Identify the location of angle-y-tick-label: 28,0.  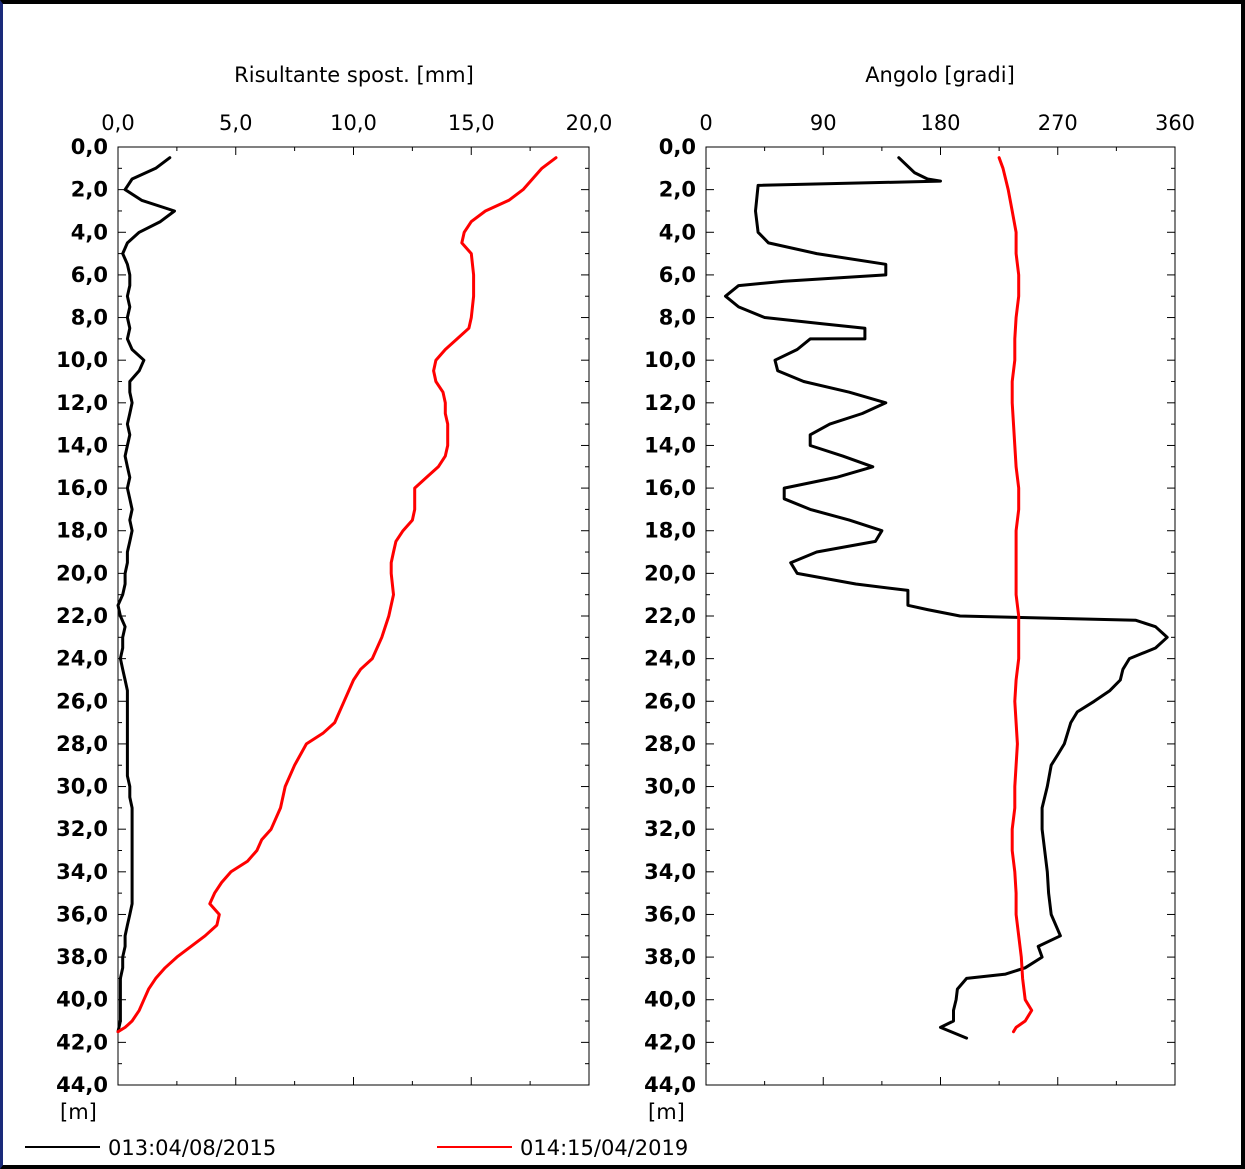
(670, 744).